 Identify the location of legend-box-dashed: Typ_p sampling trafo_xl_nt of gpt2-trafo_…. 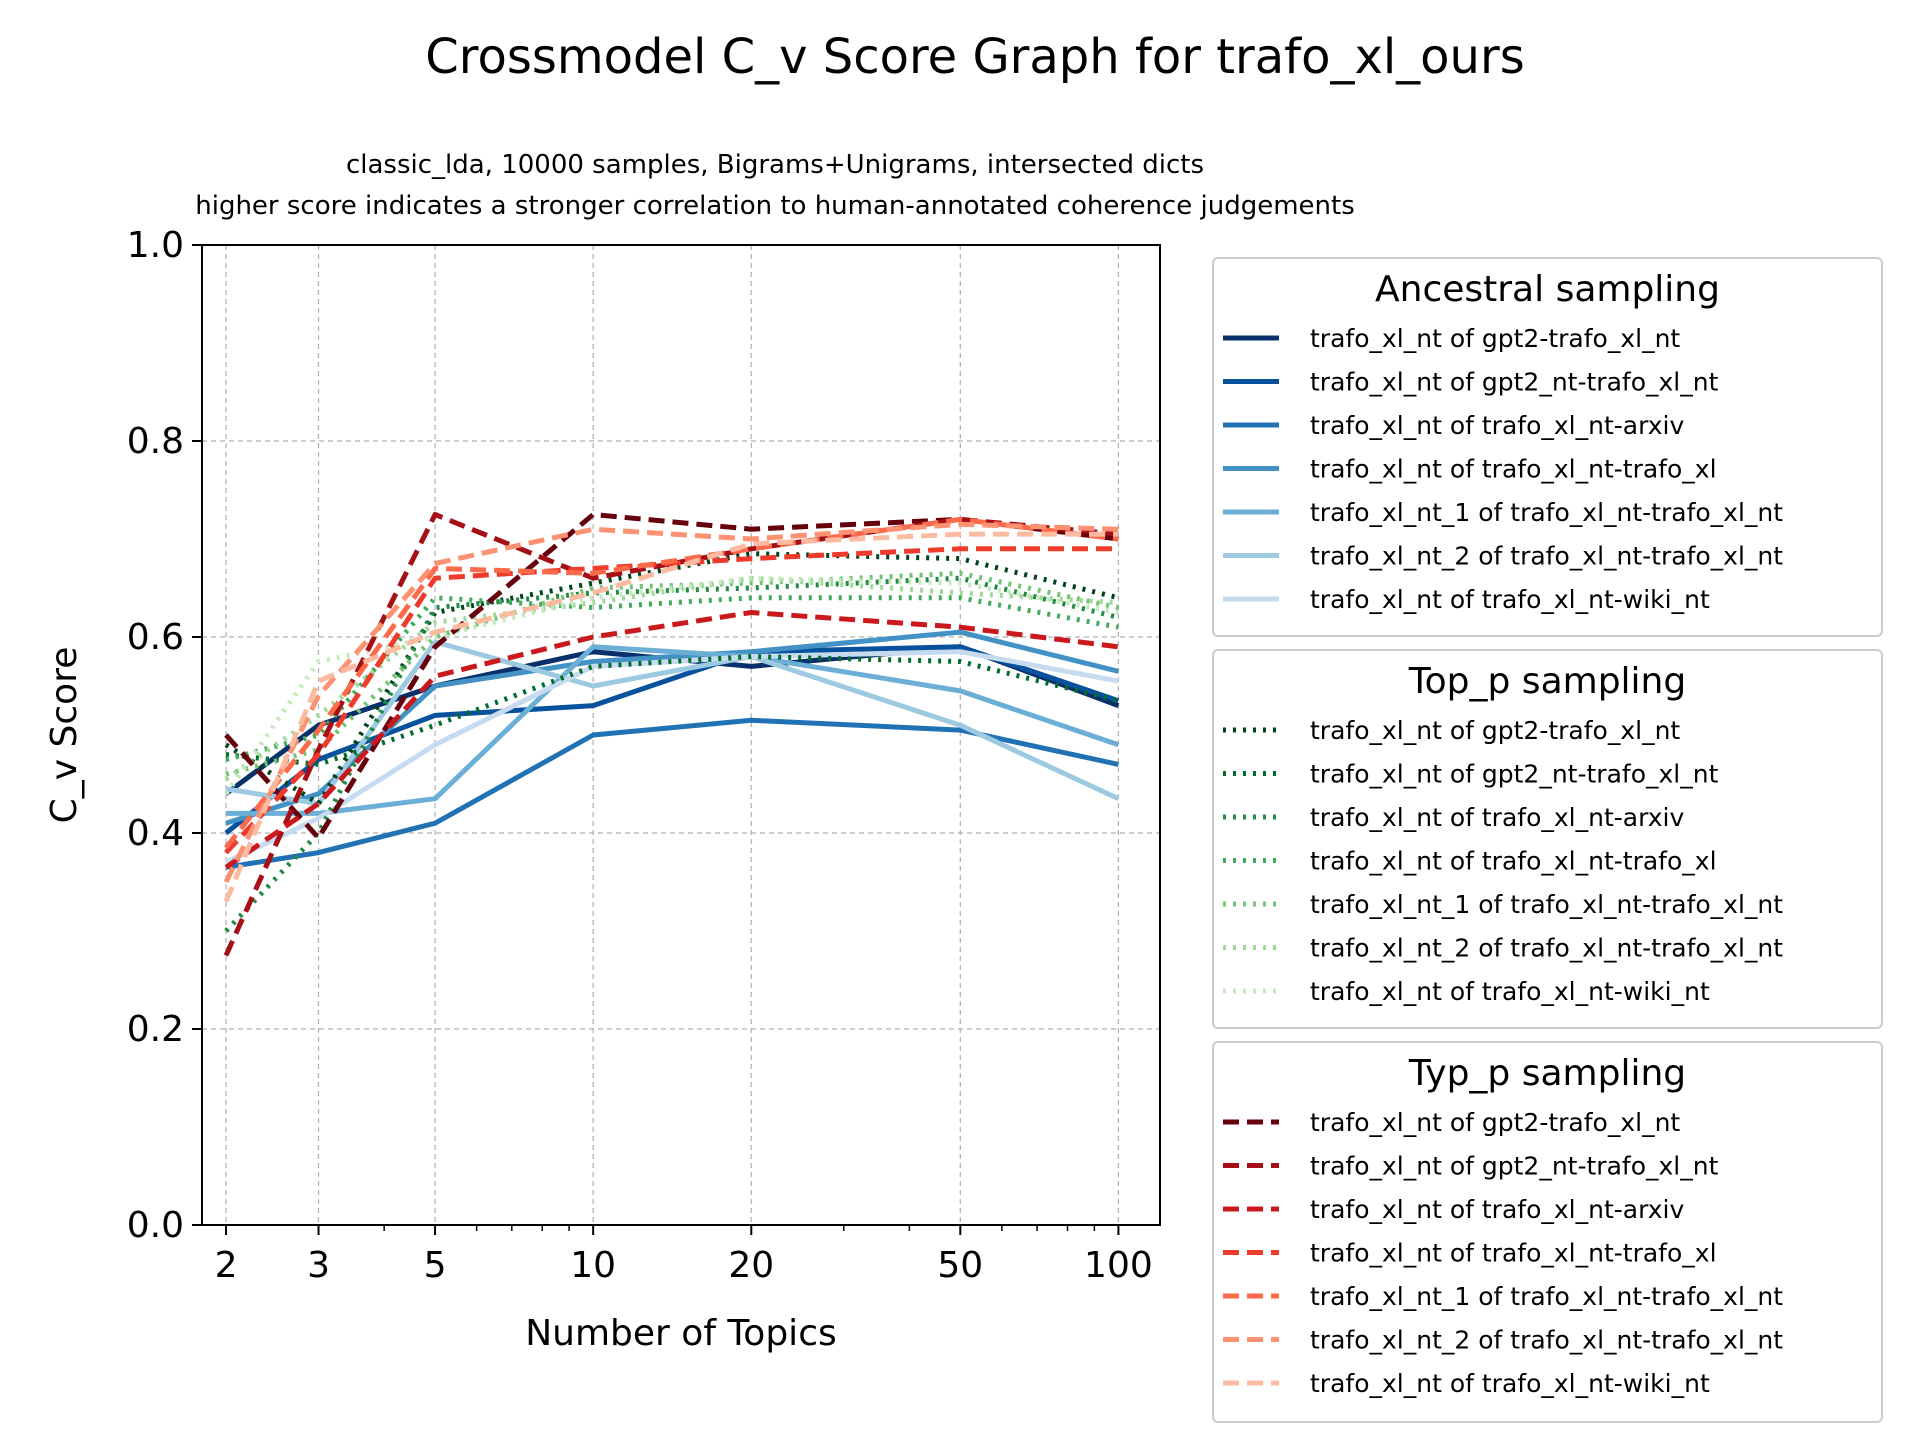
(1547, 1232).